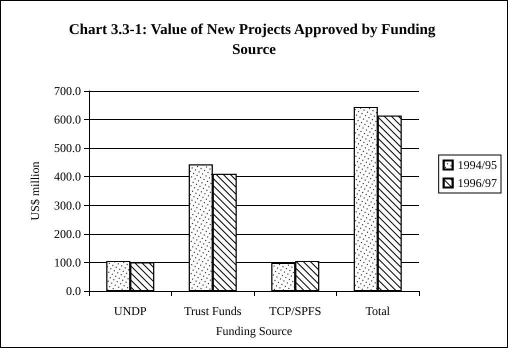 The image size is (508, 348). What do you see at coordinates (378, 311) in the screenshot?
I see `x-tick-label: Total` at bounding box center [378, 311].